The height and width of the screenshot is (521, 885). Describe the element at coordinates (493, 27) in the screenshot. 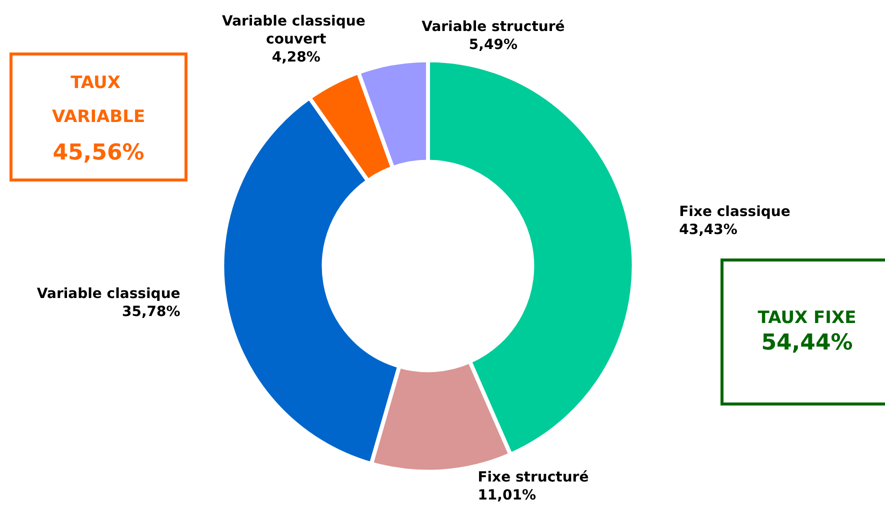

I see `slice-label: Variable structuré` at that location.